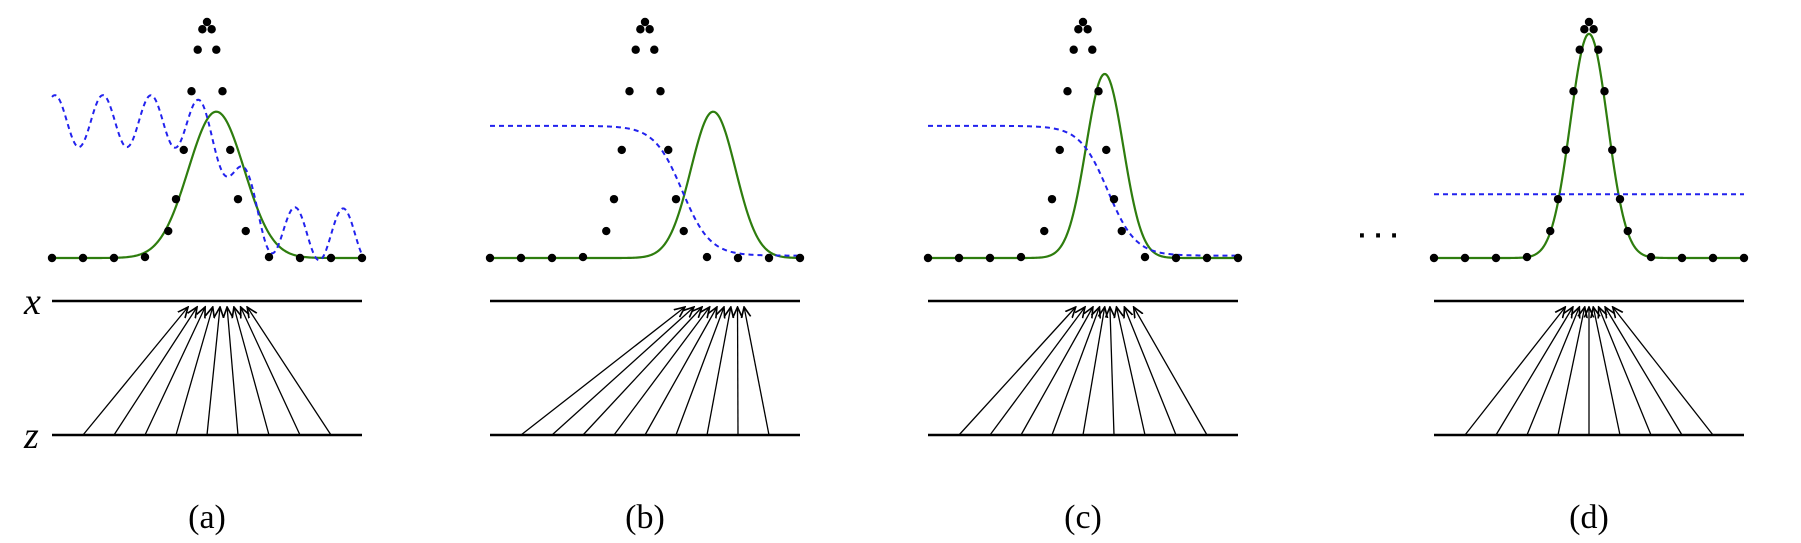  I want to click on panel-caption-d: (d), so click(1589, 517).